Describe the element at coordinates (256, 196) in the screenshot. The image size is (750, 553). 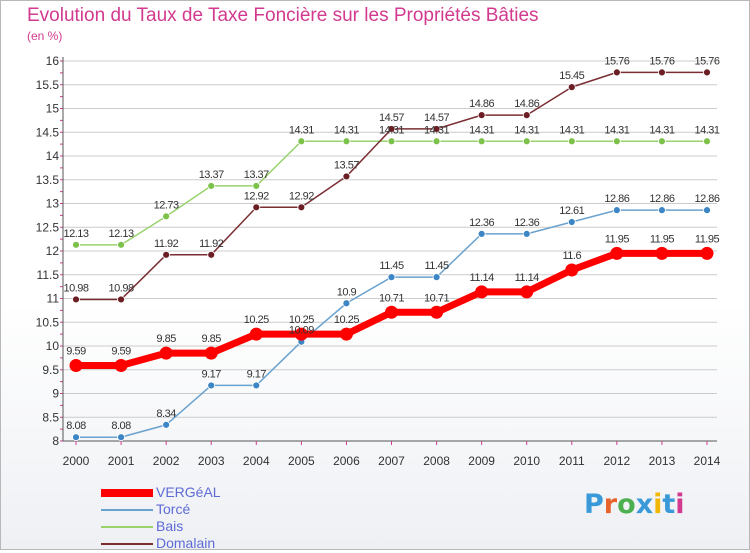
I see `data-label-domalain: 12.92` at that location.